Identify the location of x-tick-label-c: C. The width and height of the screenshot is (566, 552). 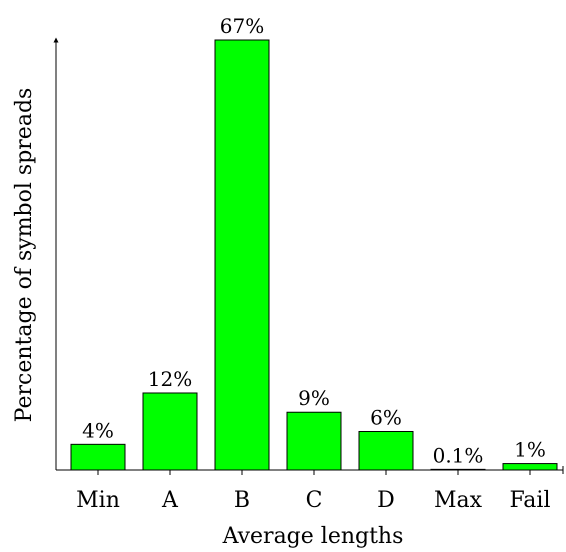
(314, 500).